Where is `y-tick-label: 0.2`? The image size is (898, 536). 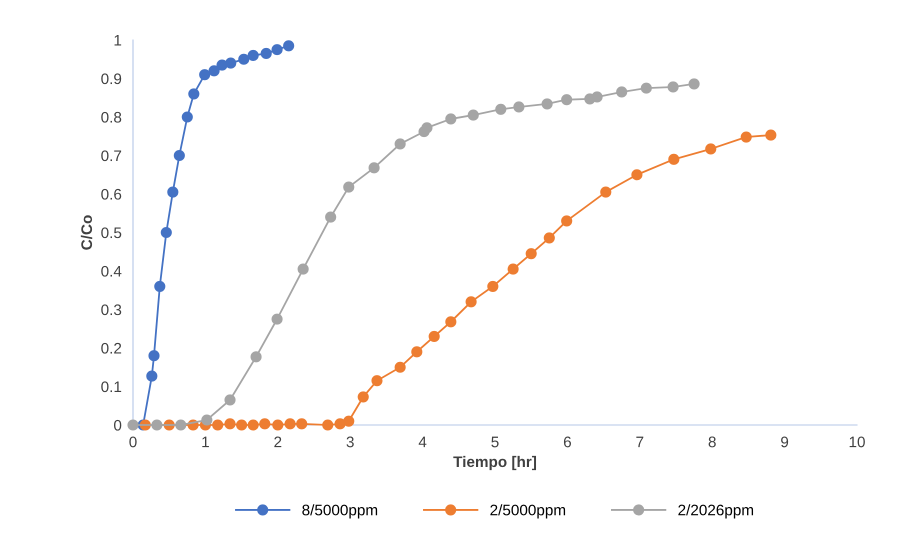 y-tick-label: 0.2 is located at coordinates (111, 348).